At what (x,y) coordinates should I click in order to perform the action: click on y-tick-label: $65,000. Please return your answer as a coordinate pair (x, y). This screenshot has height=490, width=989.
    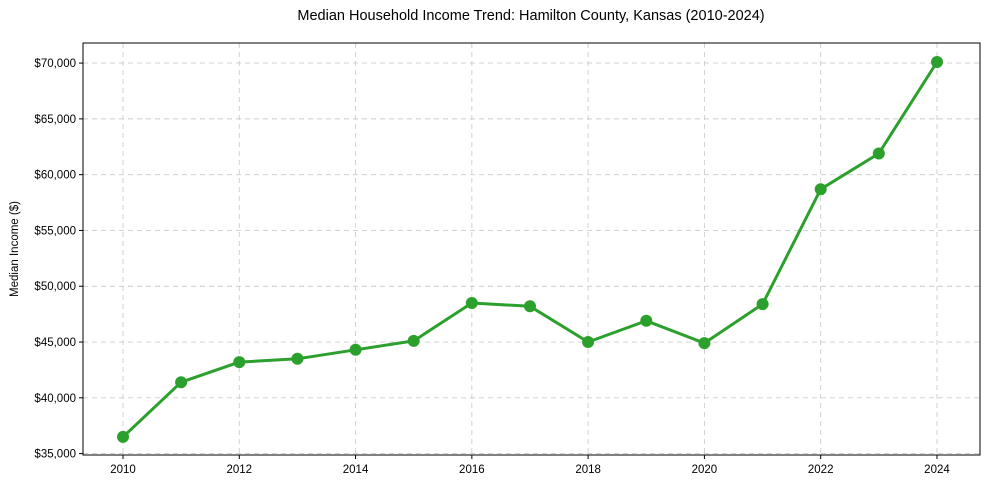
    Looking at the image, I should click on (55, 120).